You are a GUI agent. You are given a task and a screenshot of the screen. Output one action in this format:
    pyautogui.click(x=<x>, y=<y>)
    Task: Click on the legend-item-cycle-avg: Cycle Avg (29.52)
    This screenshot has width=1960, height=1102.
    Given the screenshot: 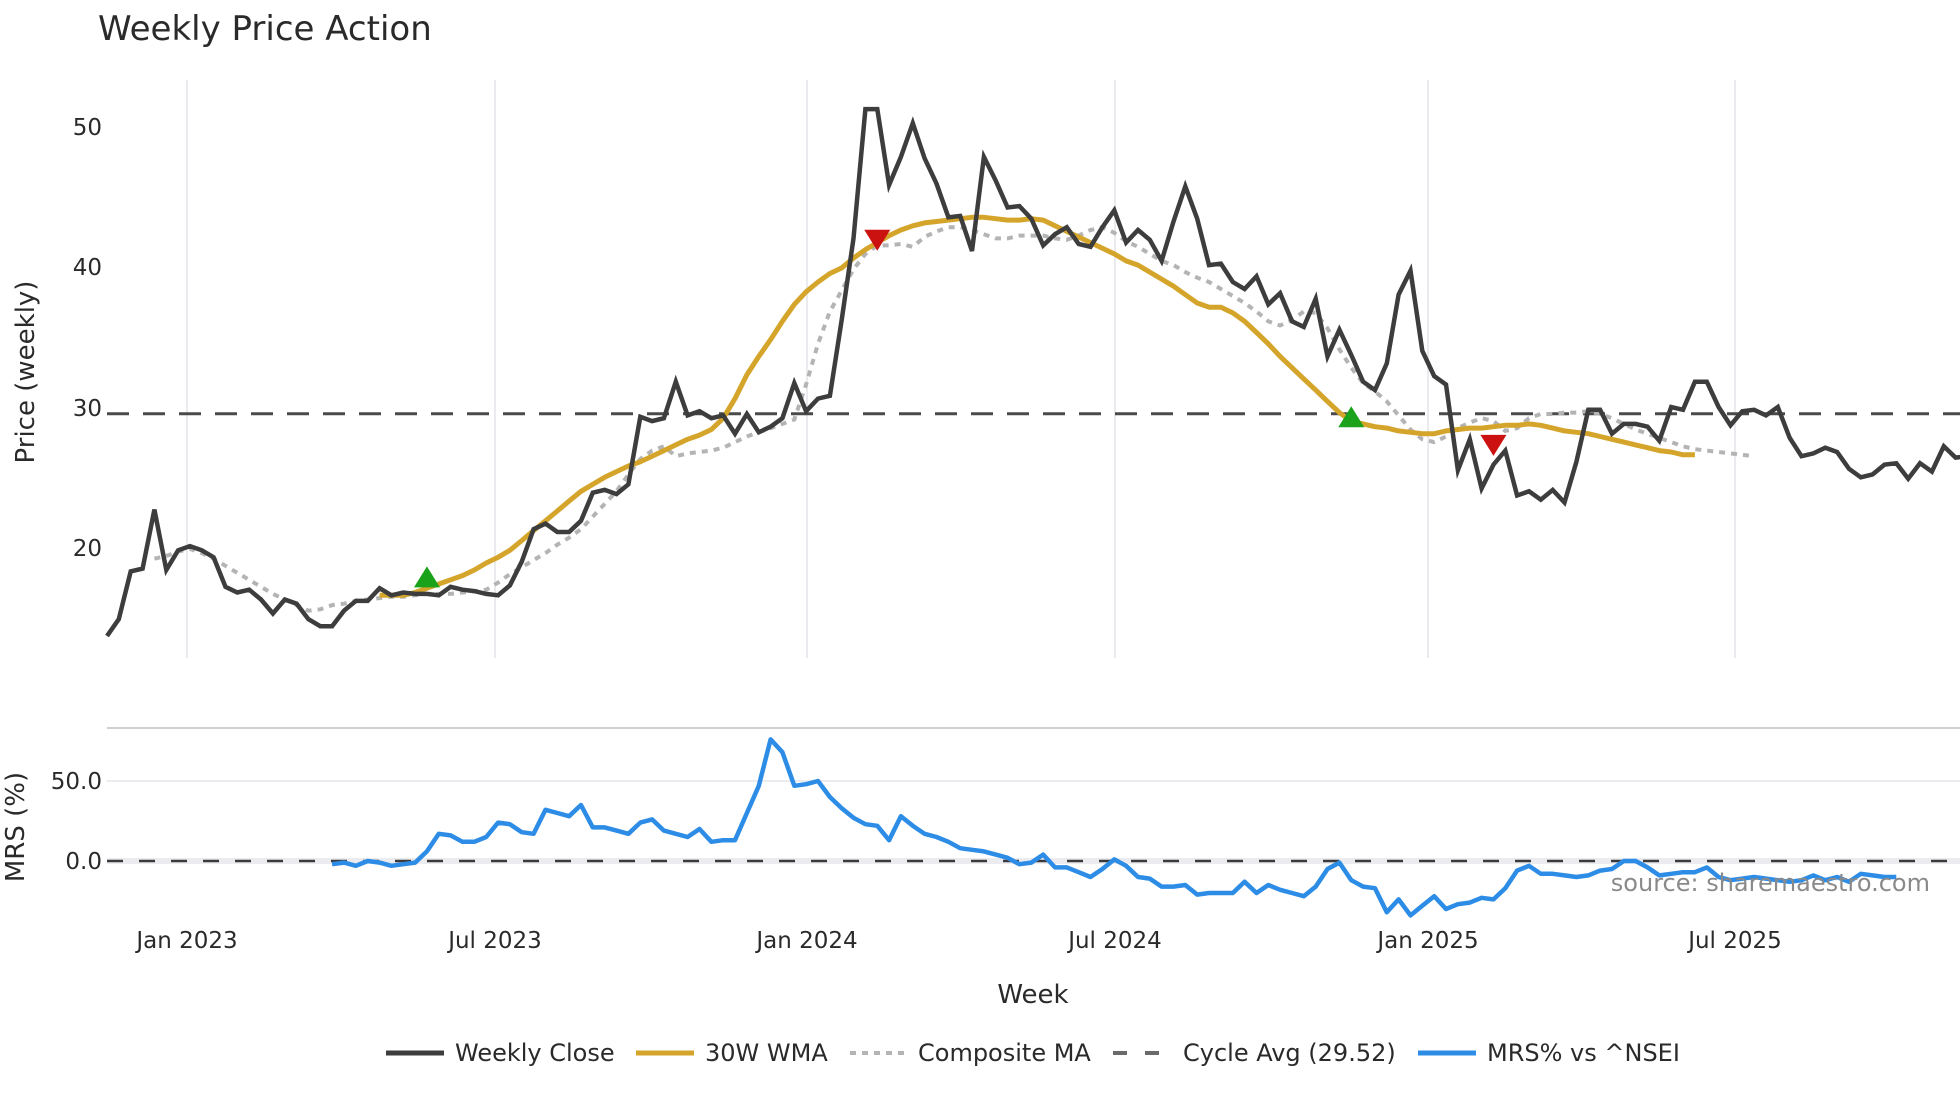 What is the action you would take?
    pyautogui.click(x=1254, y=1053)
    